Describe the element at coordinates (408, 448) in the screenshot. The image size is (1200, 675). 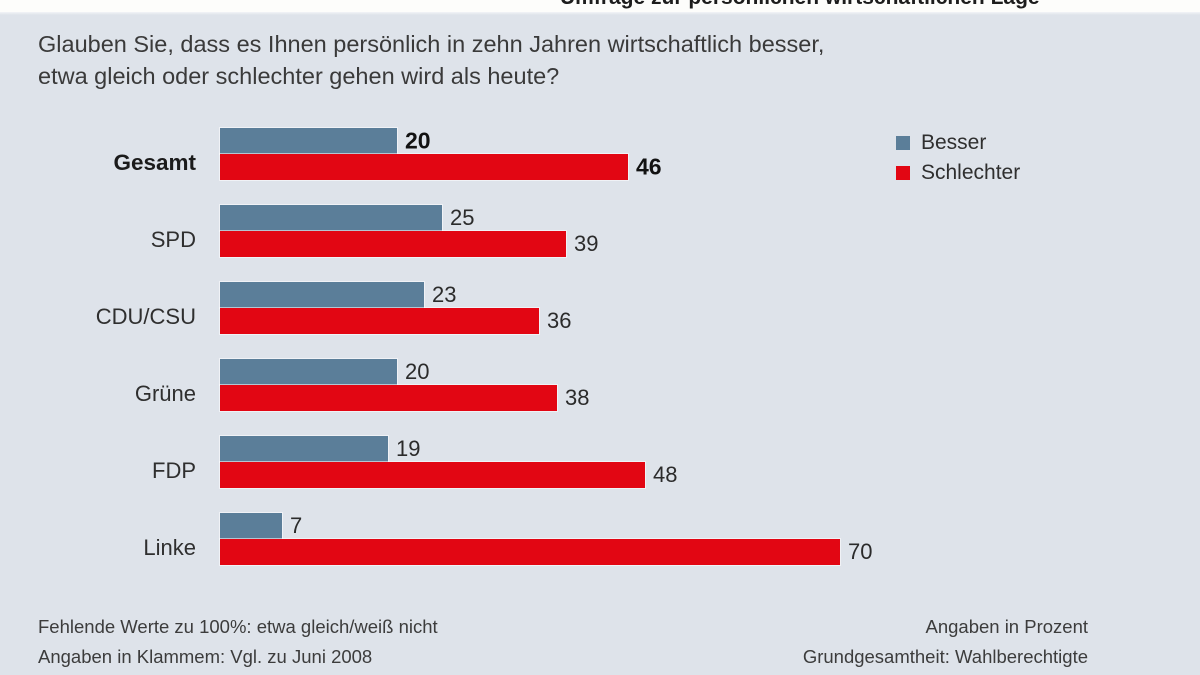
I see `bar-value-label: 19` at that location.